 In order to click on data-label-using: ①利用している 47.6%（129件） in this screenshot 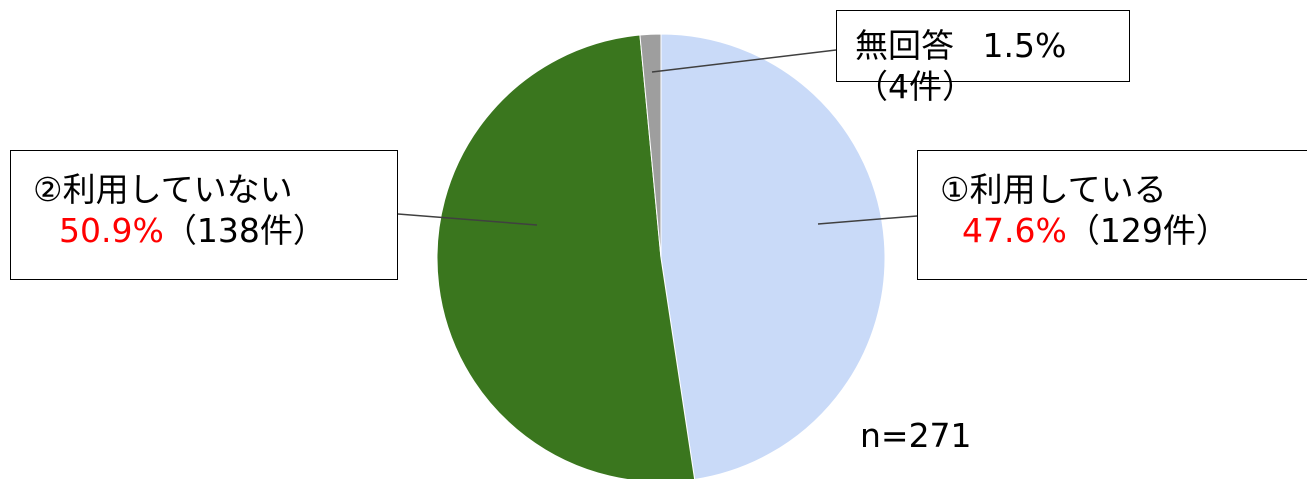, I will do `click(1112, 215)`.